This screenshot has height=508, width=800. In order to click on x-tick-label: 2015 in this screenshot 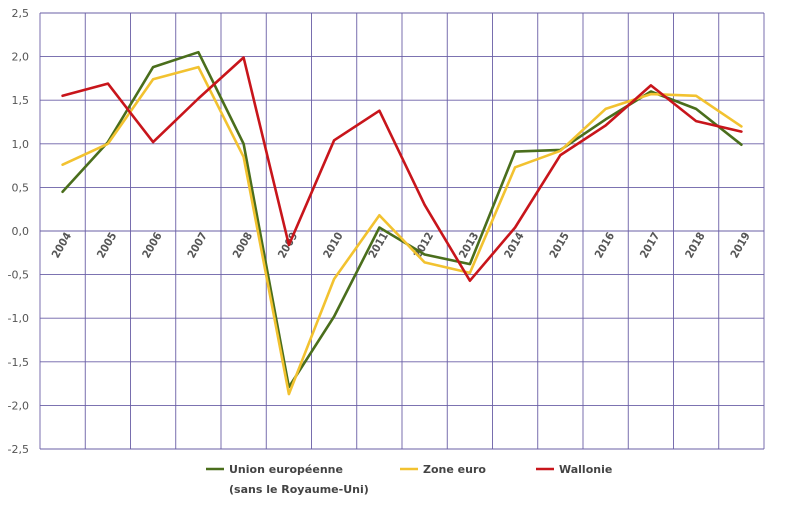, I will do `click(559, 245)`.